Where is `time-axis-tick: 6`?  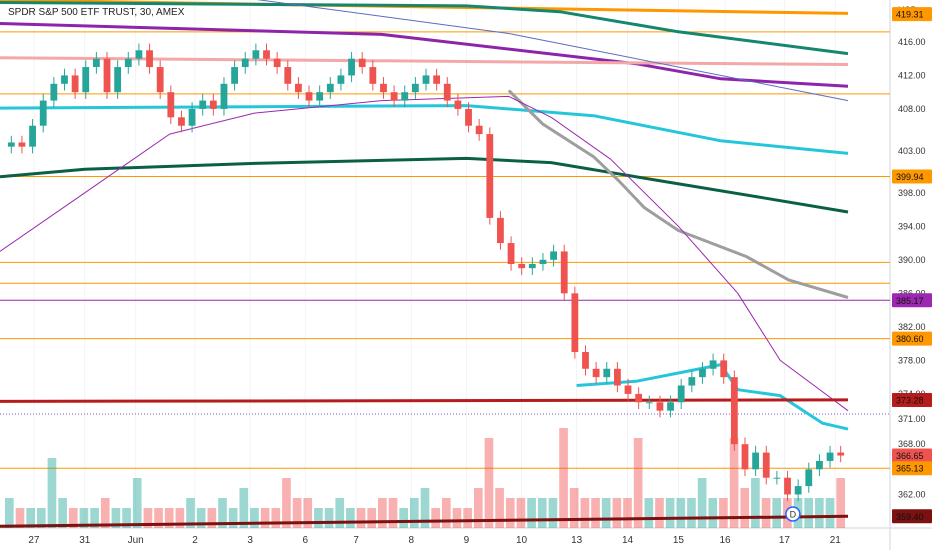
time-axis-tick: 6 is located at coordinates (305, 540).